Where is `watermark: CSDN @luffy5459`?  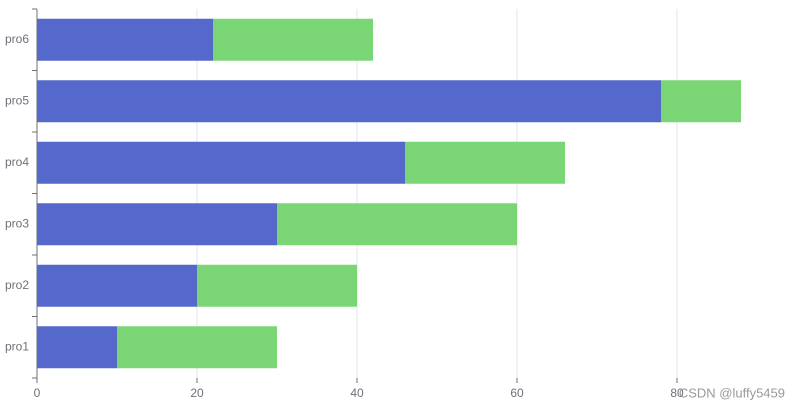 watermark: CSDN @luffy5459 is located at coordinates (732, 392).